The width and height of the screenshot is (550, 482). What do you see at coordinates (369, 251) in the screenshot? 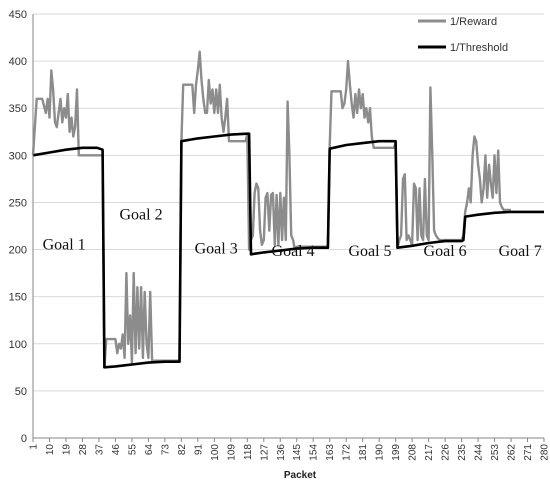
I see `goal-label: Goal 5` at bounding box center [369, 251].